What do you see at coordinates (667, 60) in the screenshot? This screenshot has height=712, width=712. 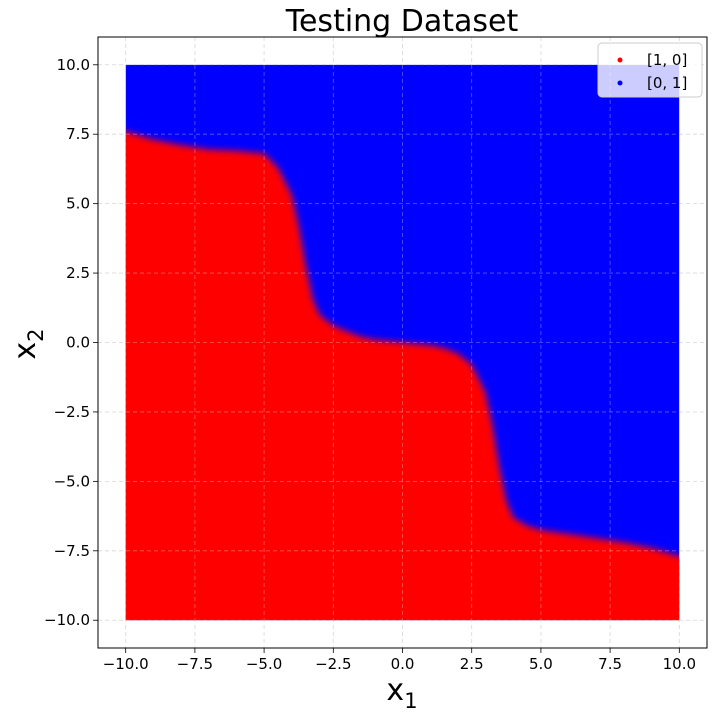 I see `legend-label-1-0: [1, 0]` at bounding box center [667, 60].